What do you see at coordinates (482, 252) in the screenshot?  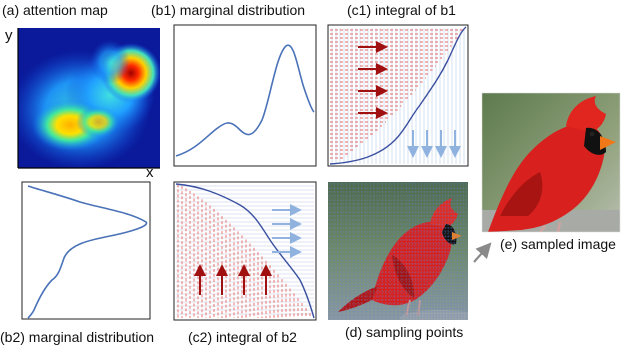 I see `gray-arrow` at bounding box center [482, 252].